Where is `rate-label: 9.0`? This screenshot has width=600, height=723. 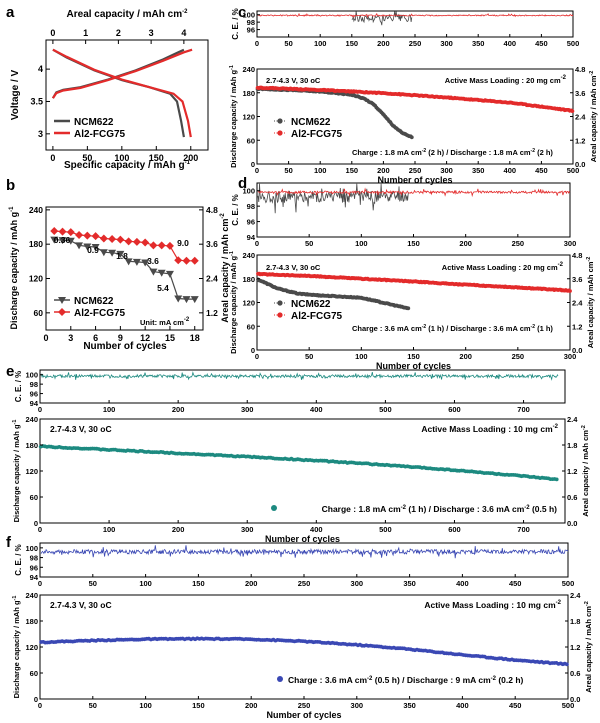 rate-label: 9.0 is located at coordinates (183, 243).